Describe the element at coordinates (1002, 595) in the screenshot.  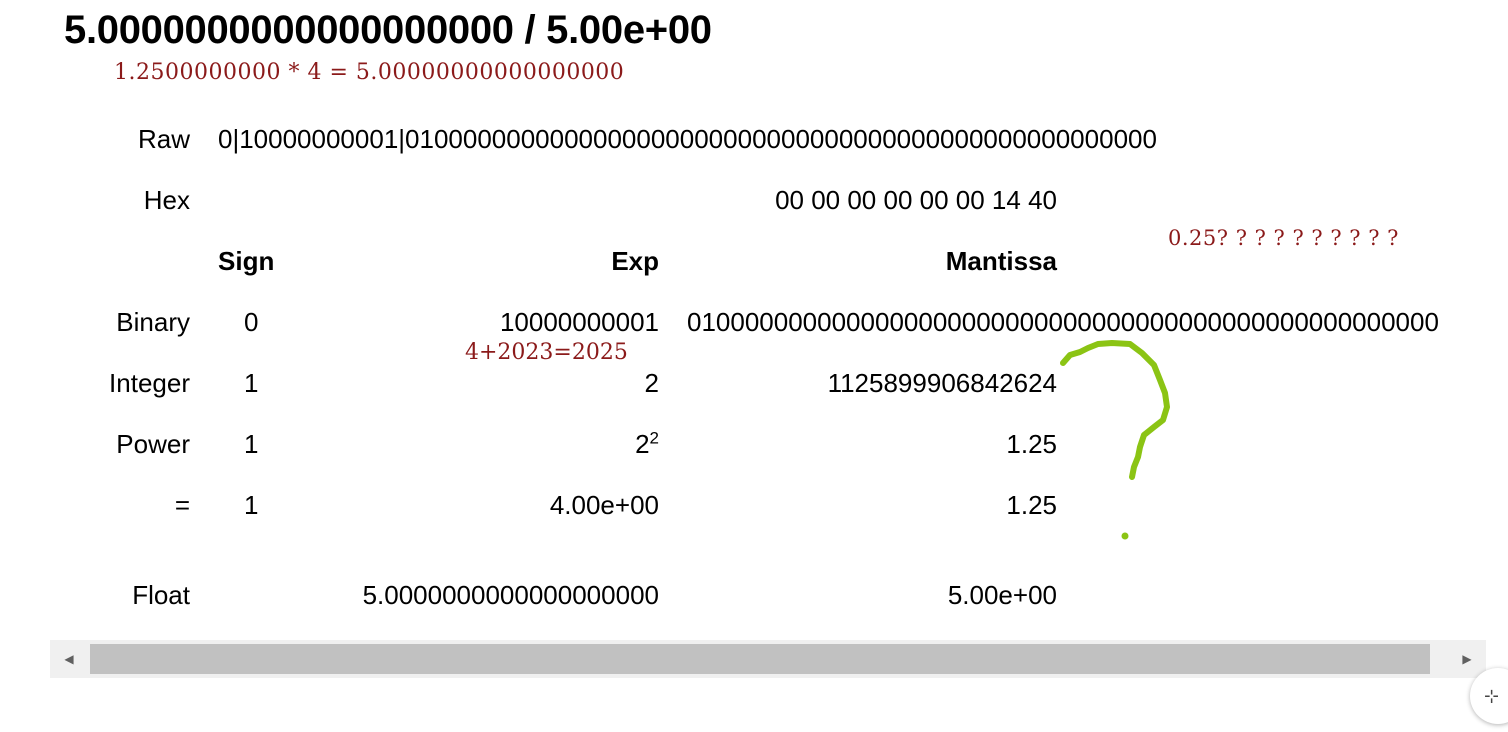
I see `float-sci: 5.00e+00` at that location.